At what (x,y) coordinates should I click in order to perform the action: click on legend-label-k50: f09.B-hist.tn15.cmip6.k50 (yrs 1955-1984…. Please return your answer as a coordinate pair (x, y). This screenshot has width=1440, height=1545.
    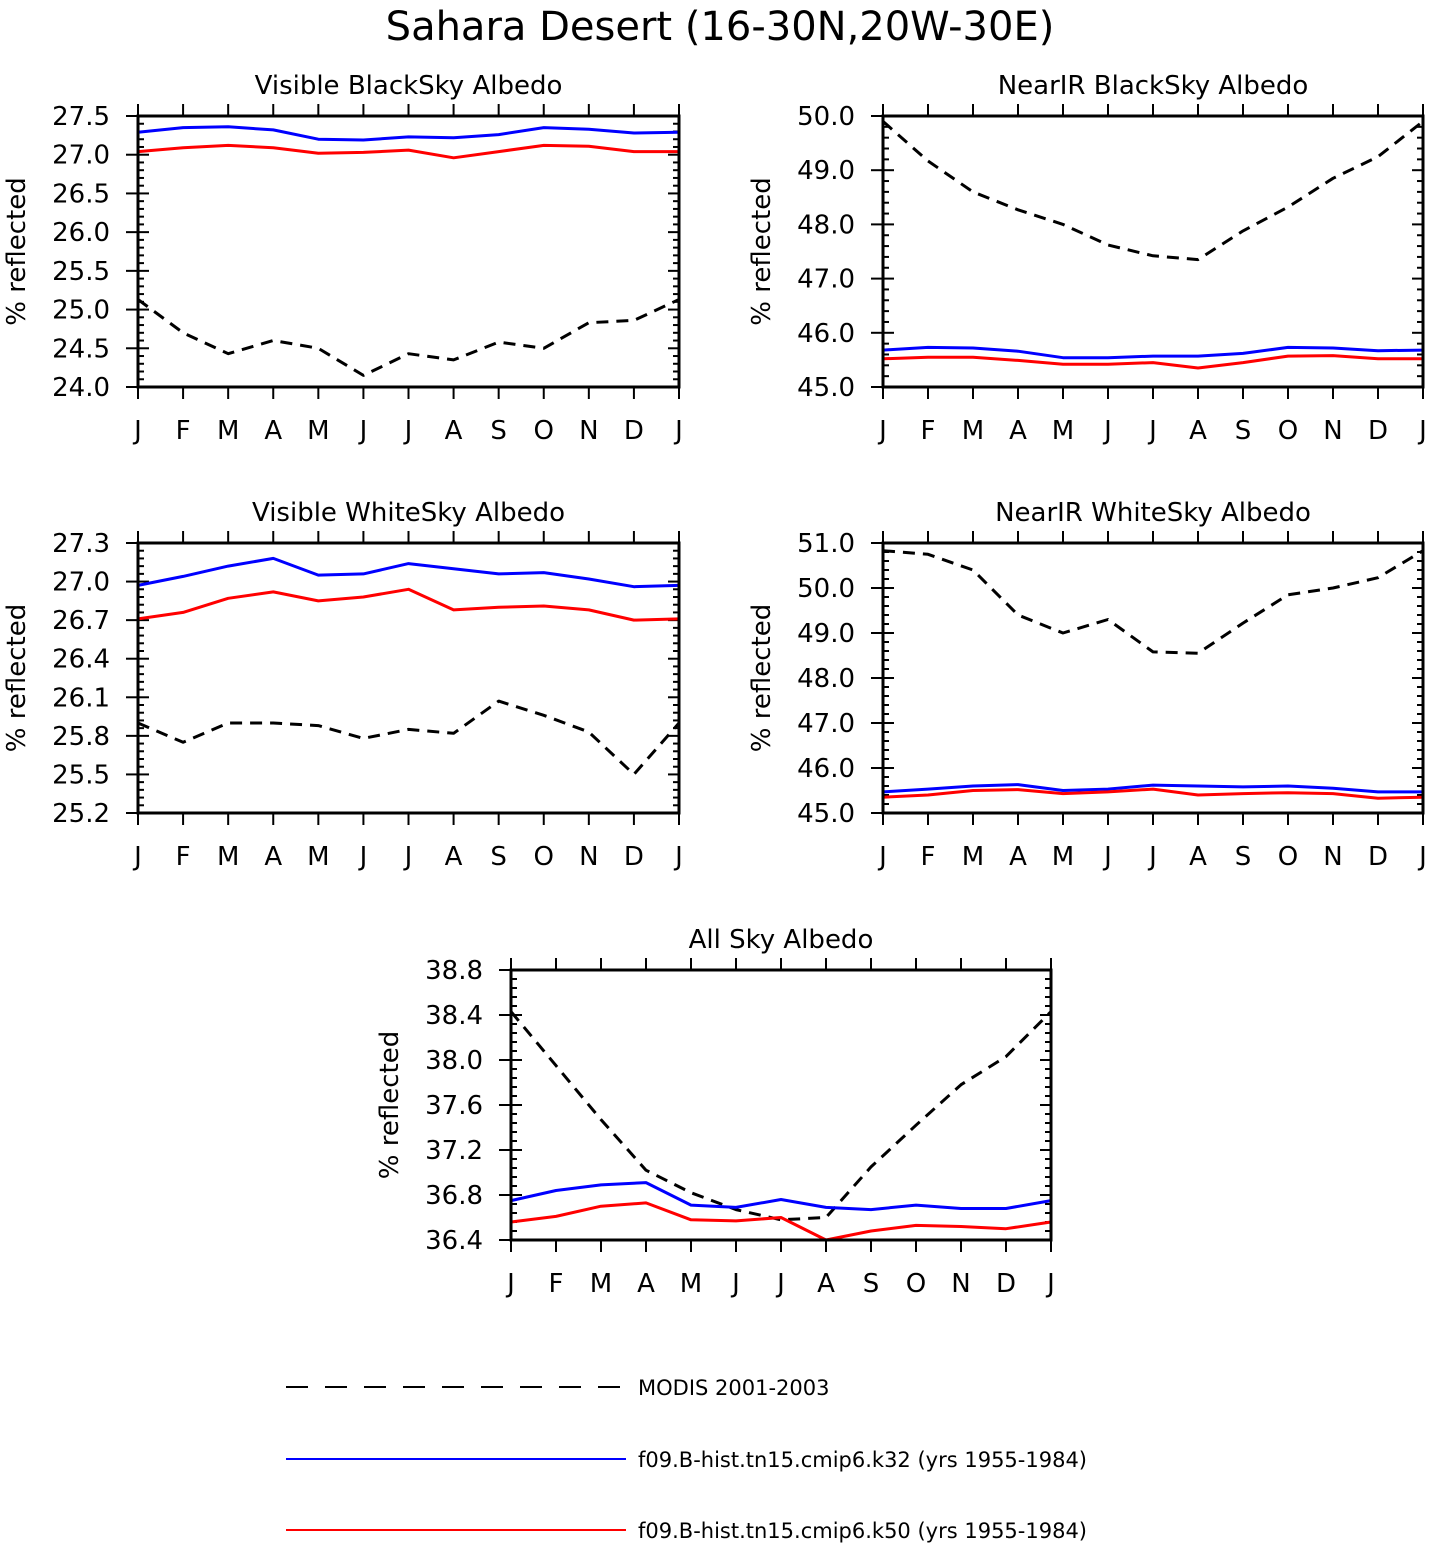
    Looking at the image, I should click on (862, 1531).